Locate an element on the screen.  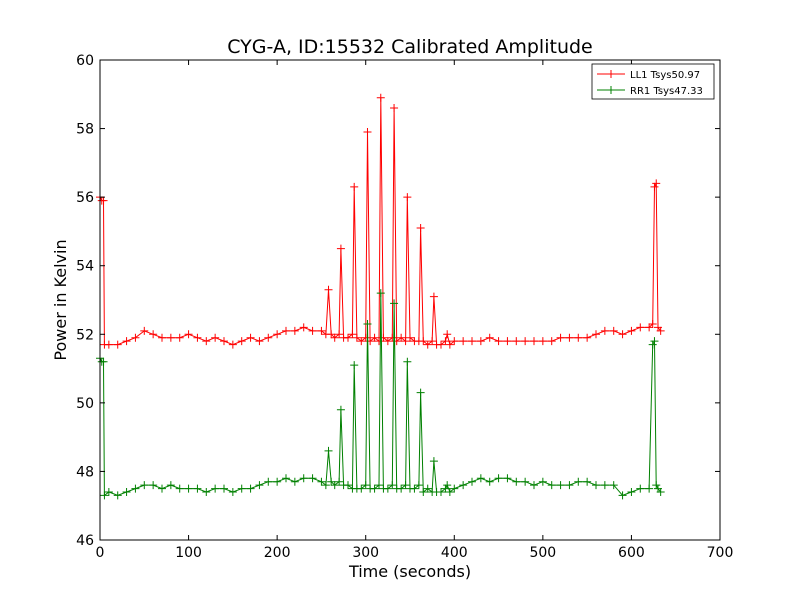
x-tick-label: 300 is located at coordinates (365, 553).